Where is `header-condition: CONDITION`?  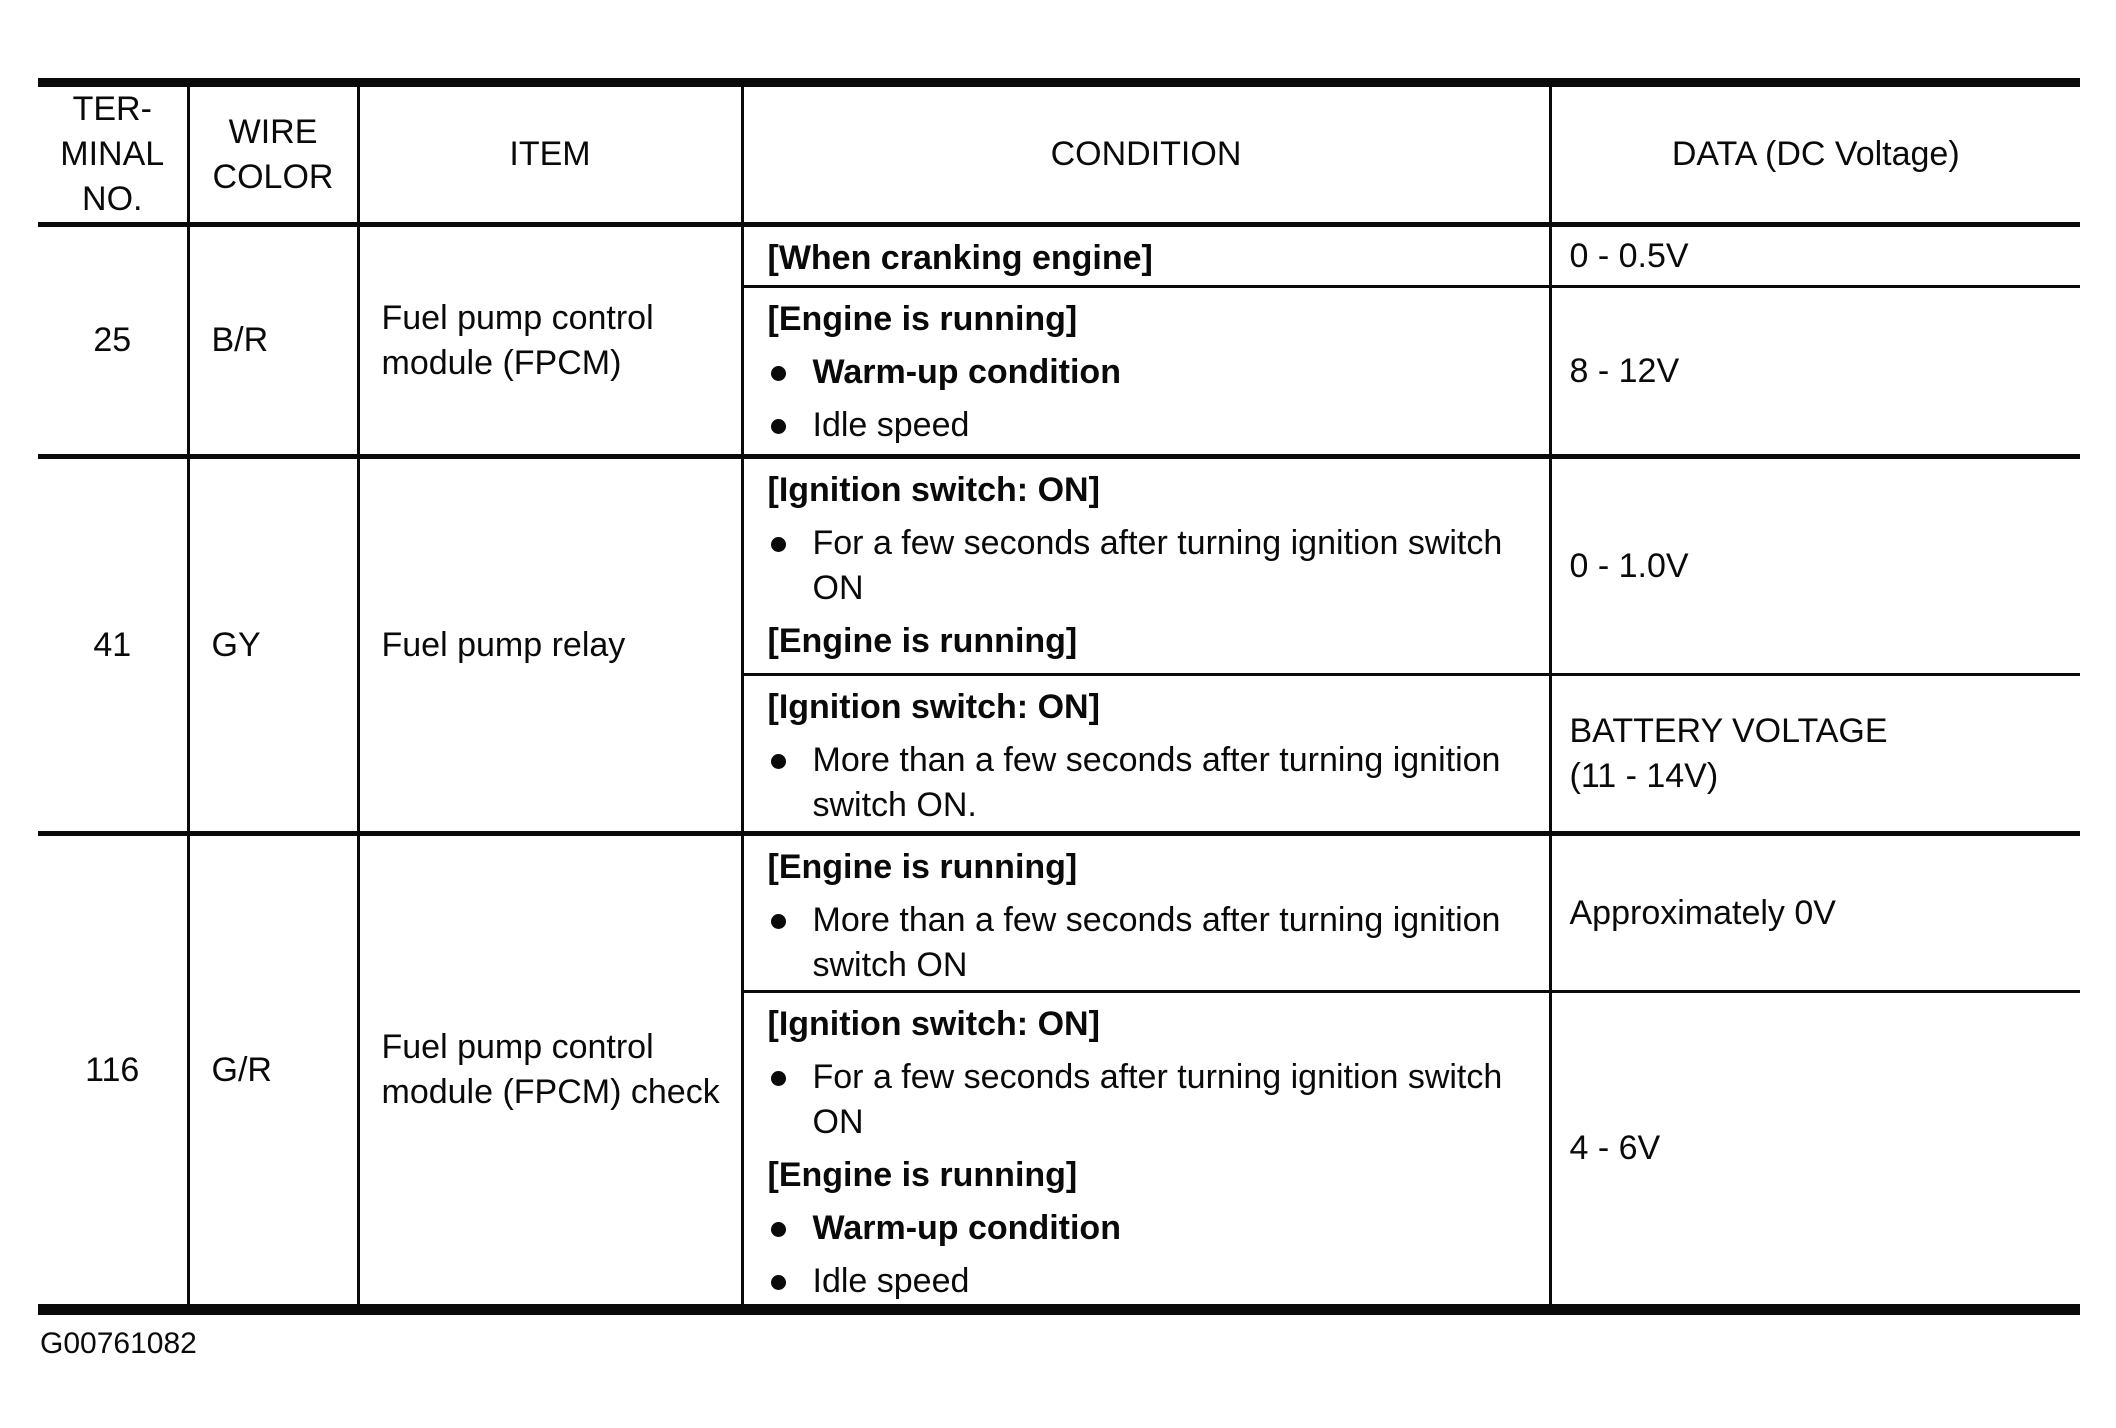 header-condition: CONDITION is located at coordinates (1145, 154).